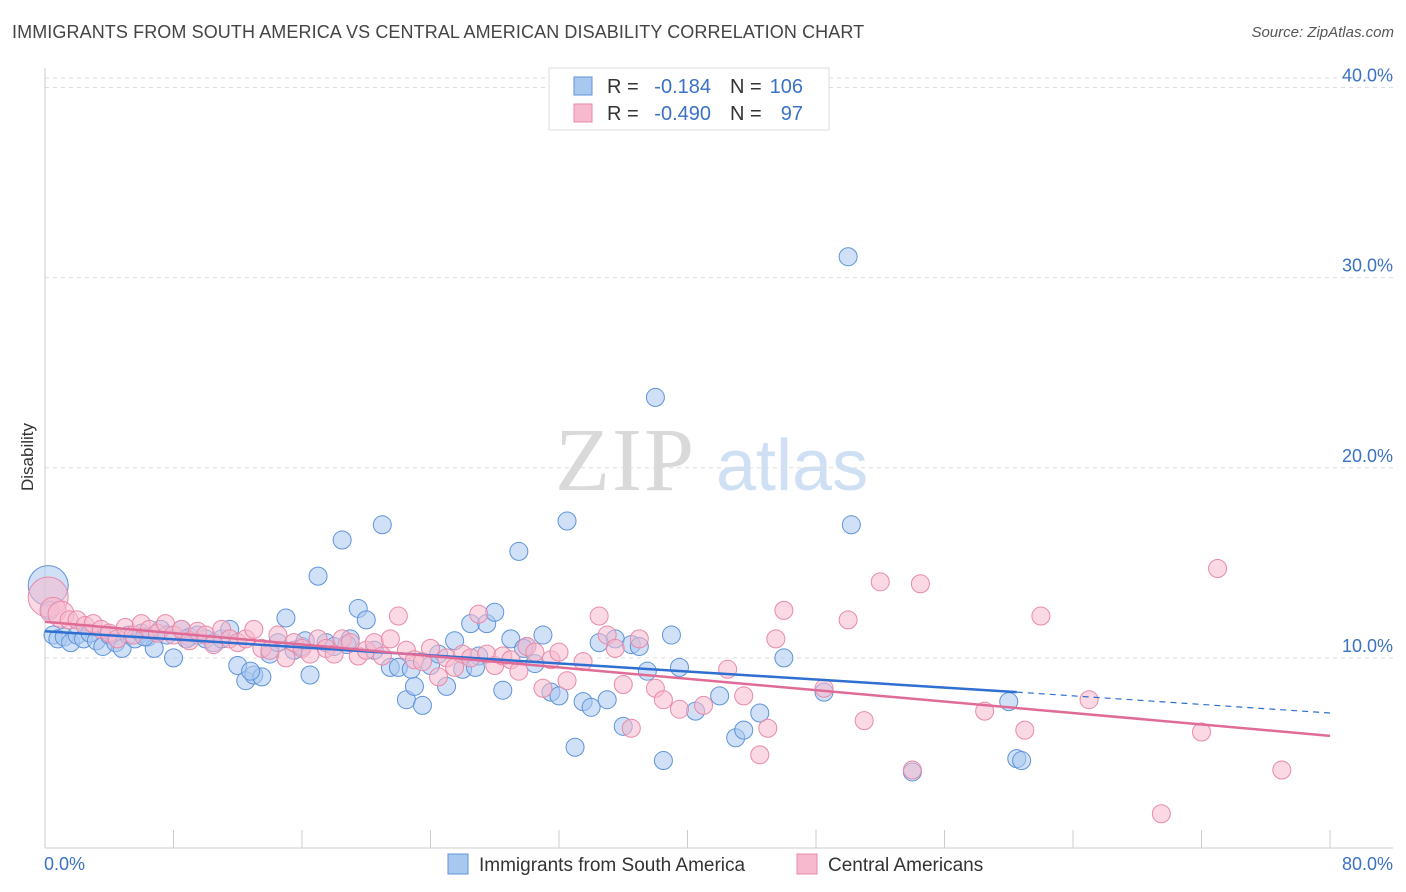 The width and height of the screenshot is (1406, 892). Describe the element at coordinates (1367, 646) in the screenshot. I see `y-tick-label: 10.0%` at that location.